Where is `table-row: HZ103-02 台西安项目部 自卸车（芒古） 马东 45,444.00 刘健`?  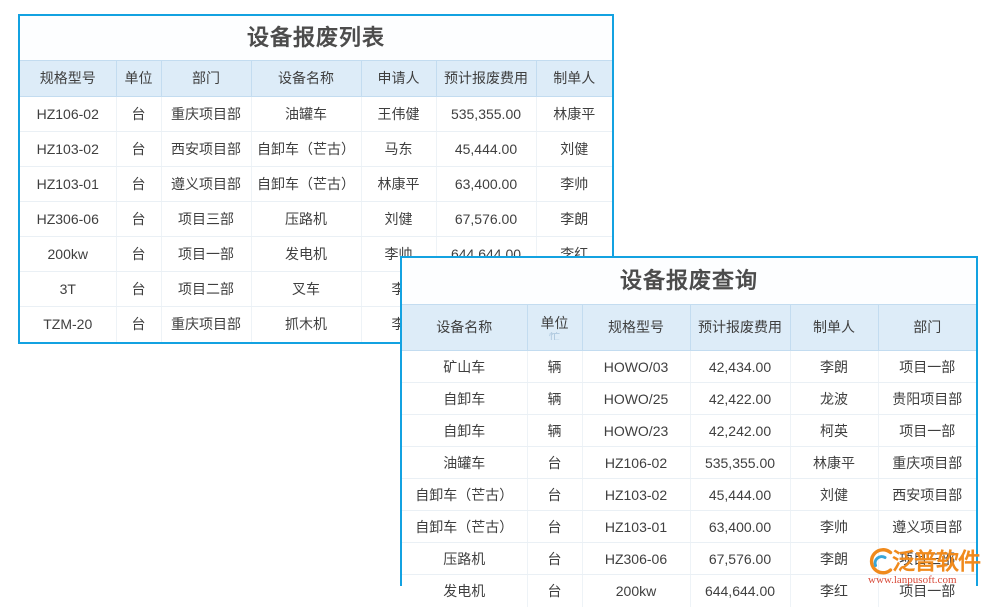
table-row: HZ103-02 台西安项目部 自卸车（芒古） 马东 45,444.00 刘健 is located at coordinates (316, 149).